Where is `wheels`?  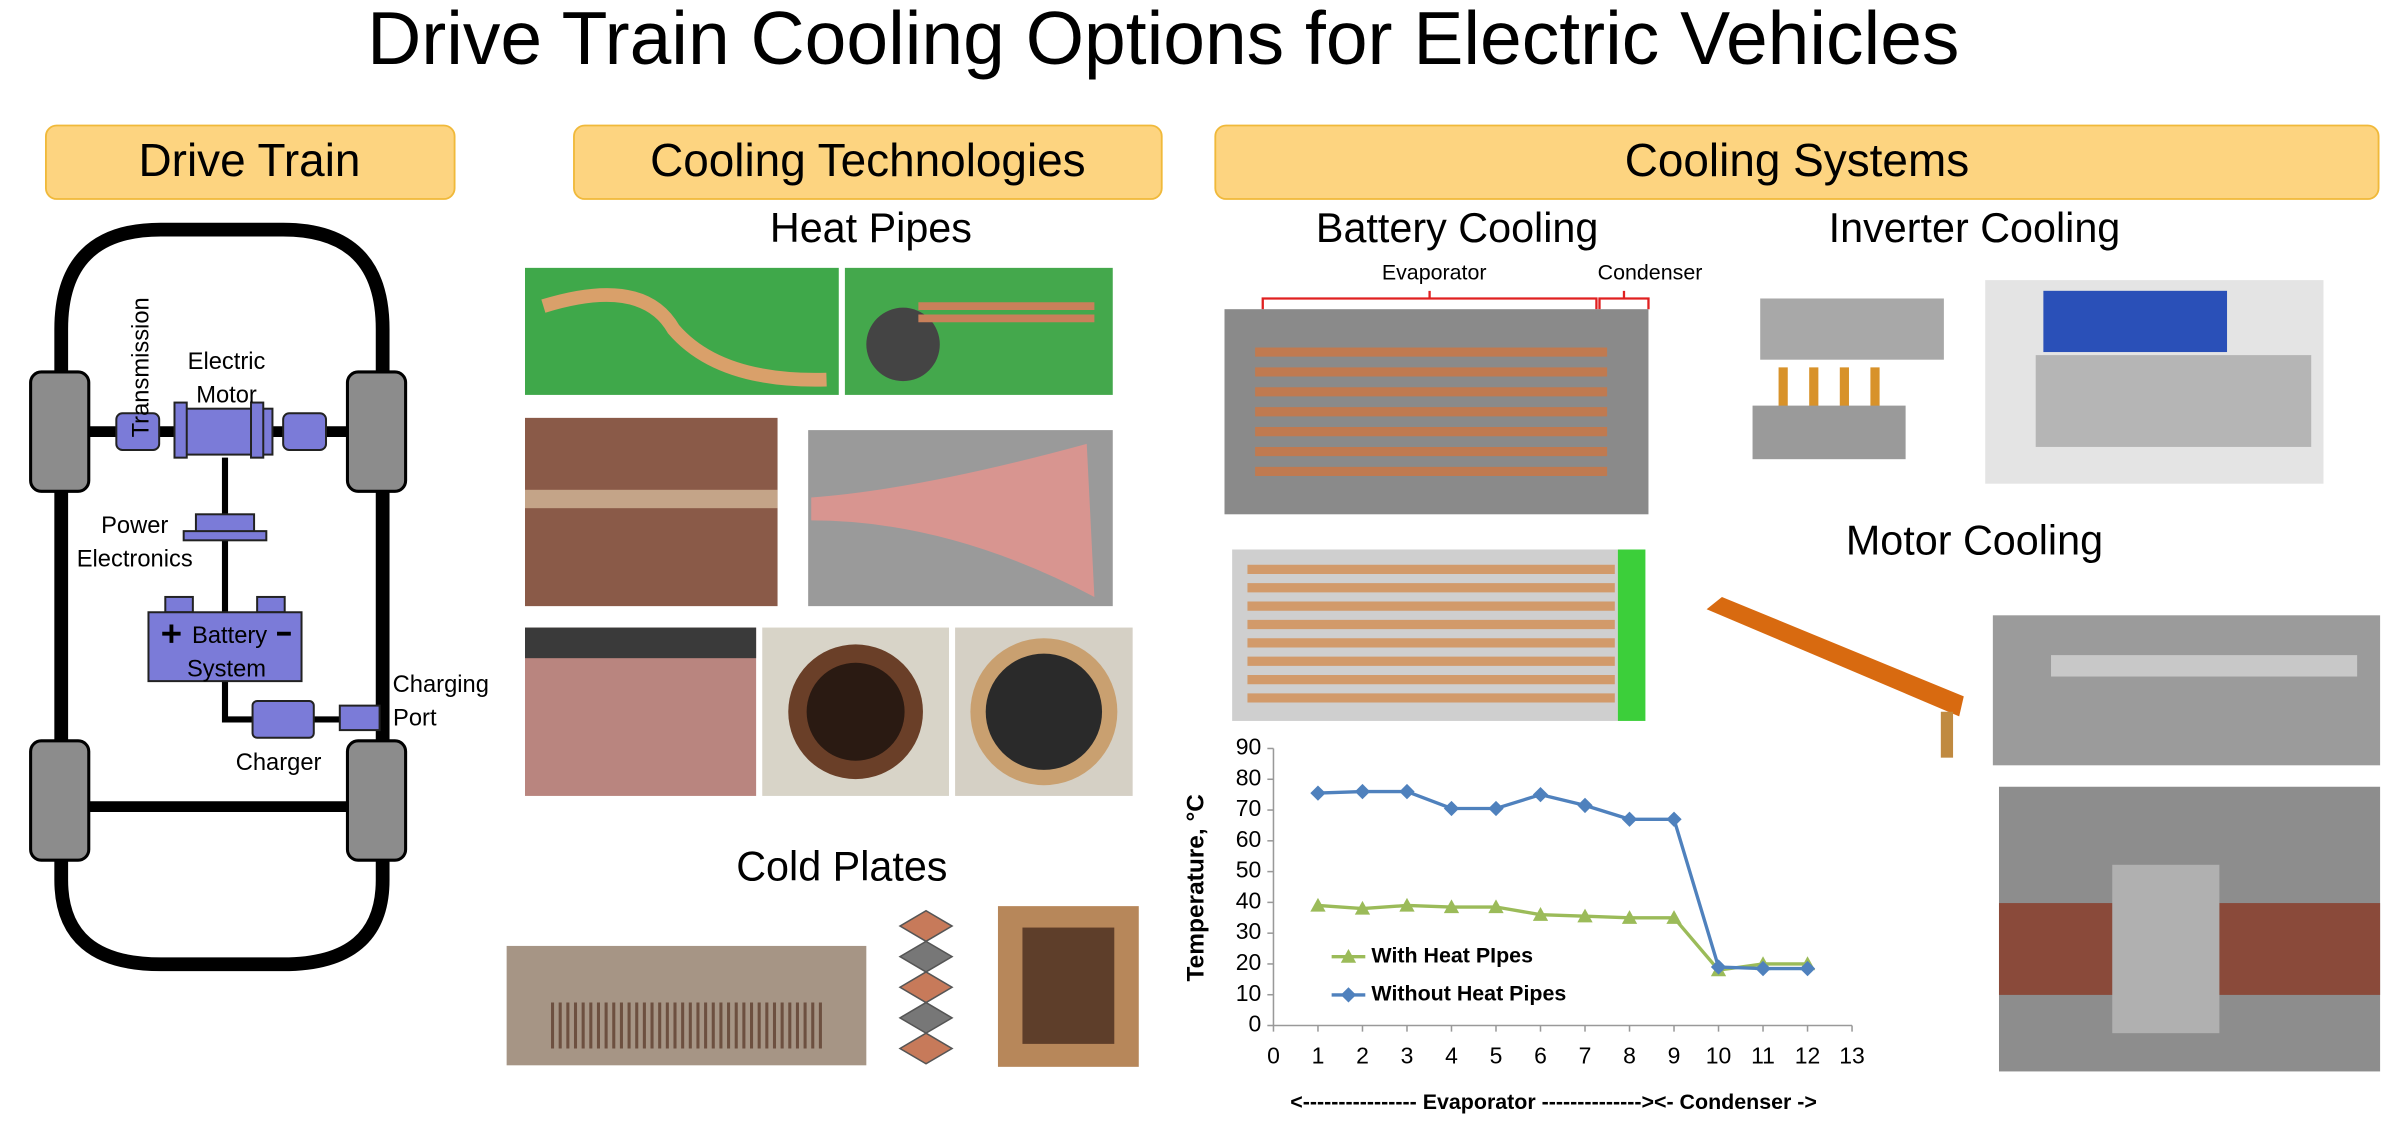 wheels is located at coordinates (218, 616).